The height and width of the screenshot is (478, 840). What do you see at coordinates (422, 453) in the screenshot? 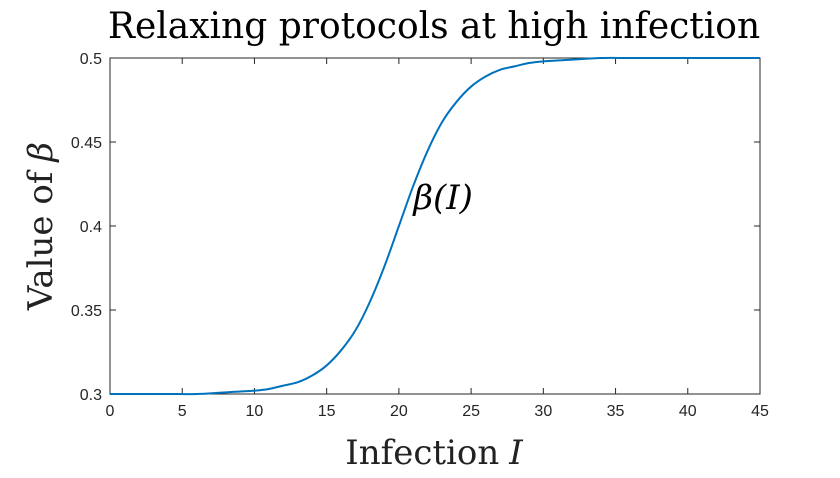
I see `x-axis-title-text: Infection` at bounding box center [422, 453].